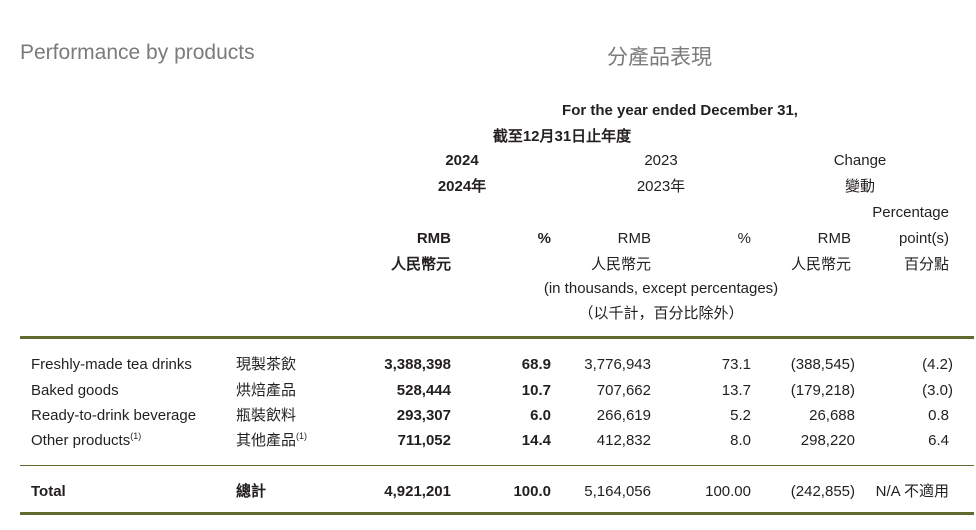  What do you see at coordinates (659, 57) in the screenshot?
I see `page-title-zh: 分產品表現` at bounding box center [659, 57].